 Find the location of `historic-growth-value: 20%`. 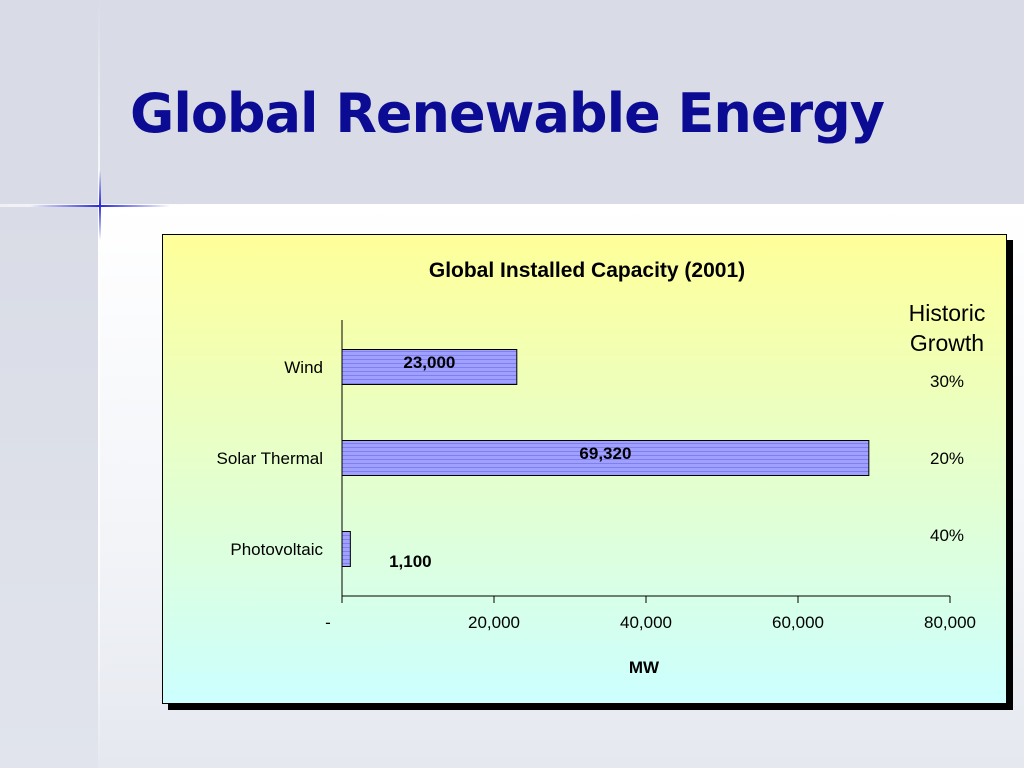

historic-growth-value: 20% is located at coordinates (947, 458).